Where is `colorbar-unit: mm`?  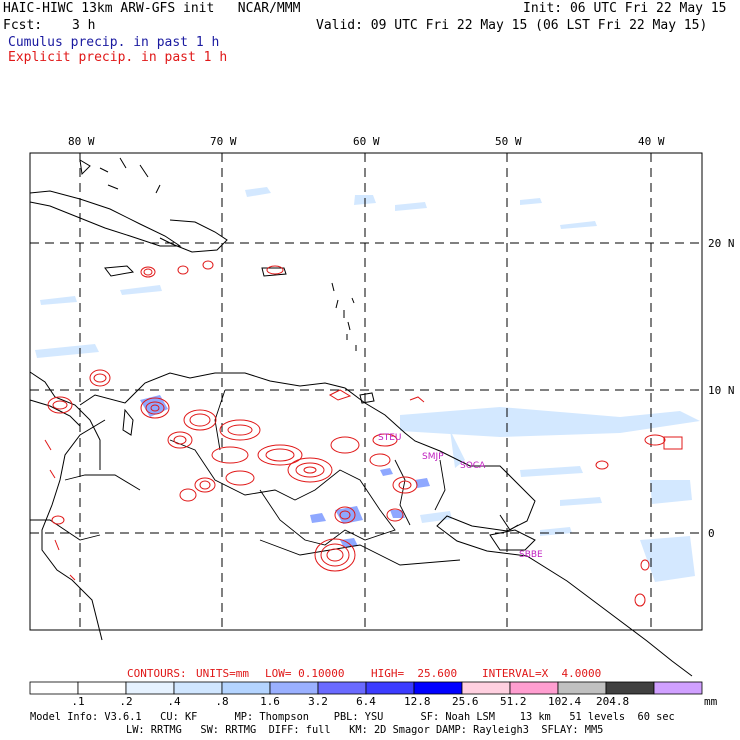 colorbar-unit: mm is located at coordinates (711, 701).